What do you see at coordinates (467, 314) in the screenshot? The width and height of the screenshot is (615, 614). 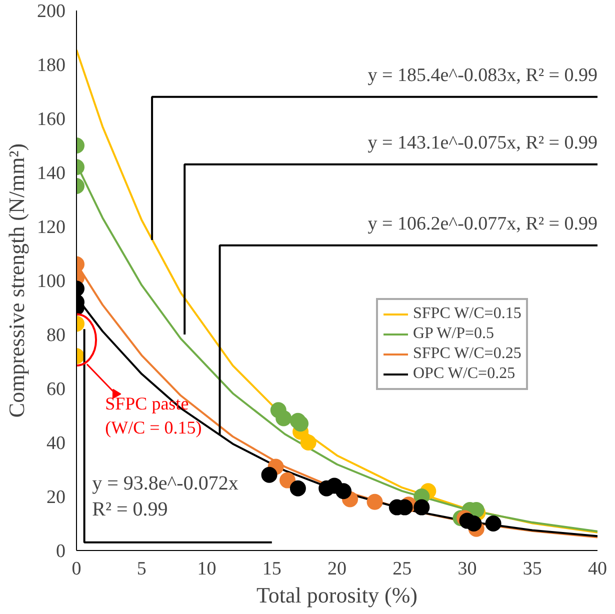 I see `legend-label: SFPC W/C=0.15` at bounding box center [467, 314].